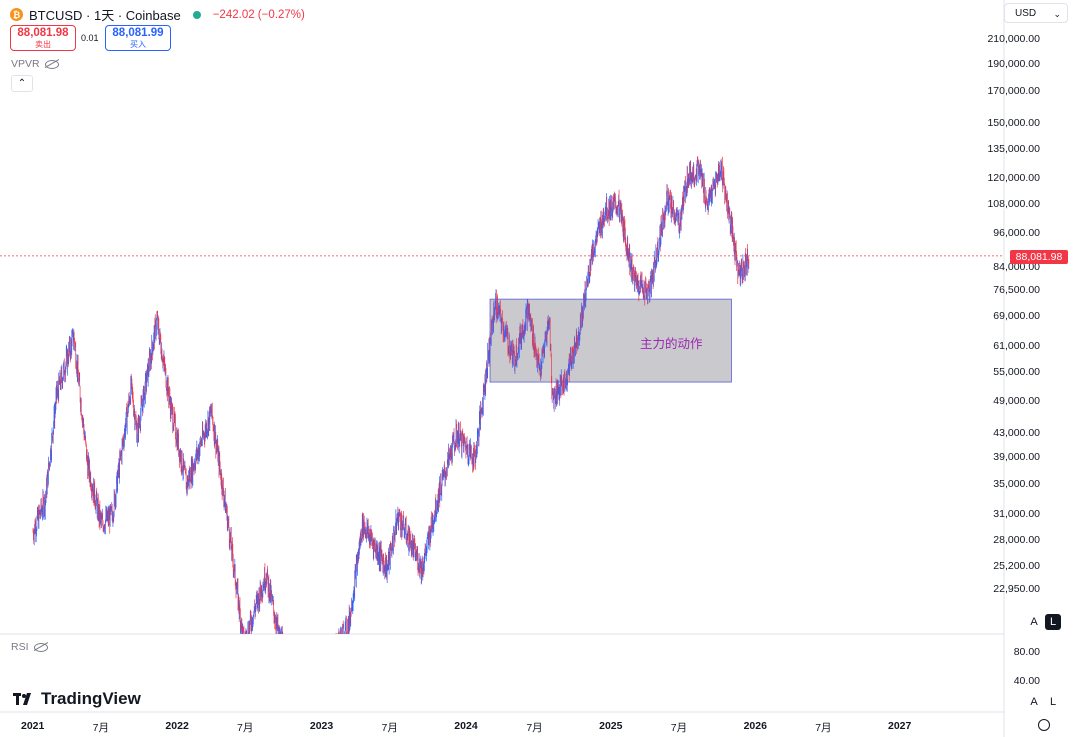 The height and width of the screenshot is (737, 1080). Describe the element at coordinates (1013, 204) in the screenshot. I see `price-tick-label: 108,000.00` at that location.